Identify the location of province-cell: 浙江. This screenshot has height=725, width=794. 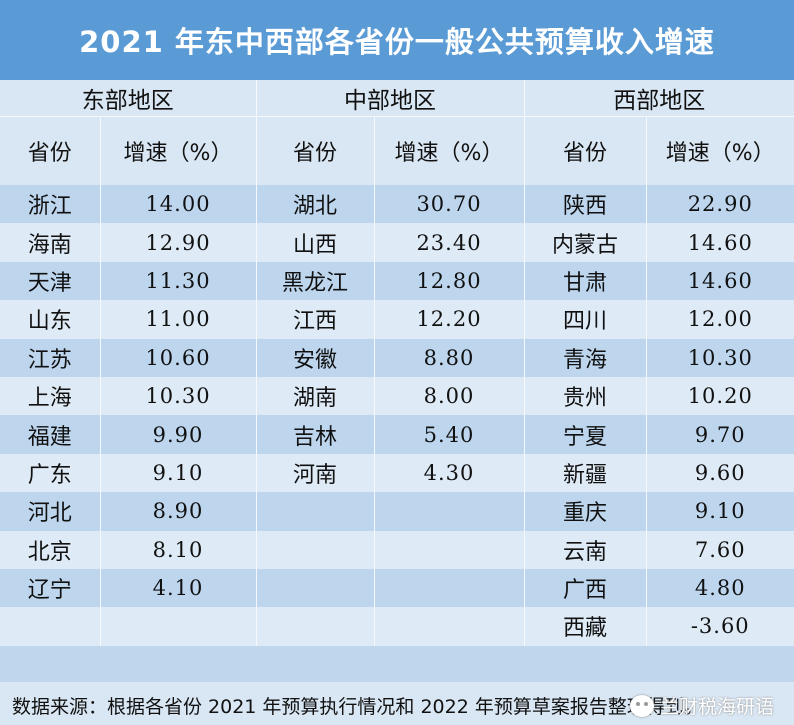
(50, 204).